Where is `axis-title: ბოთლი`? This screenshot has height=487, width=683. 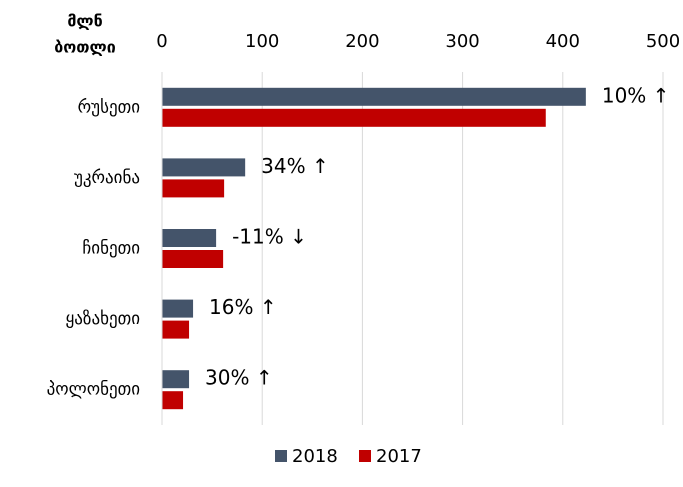 axis-title: ბოთლი is located at coordinates (85, 47).